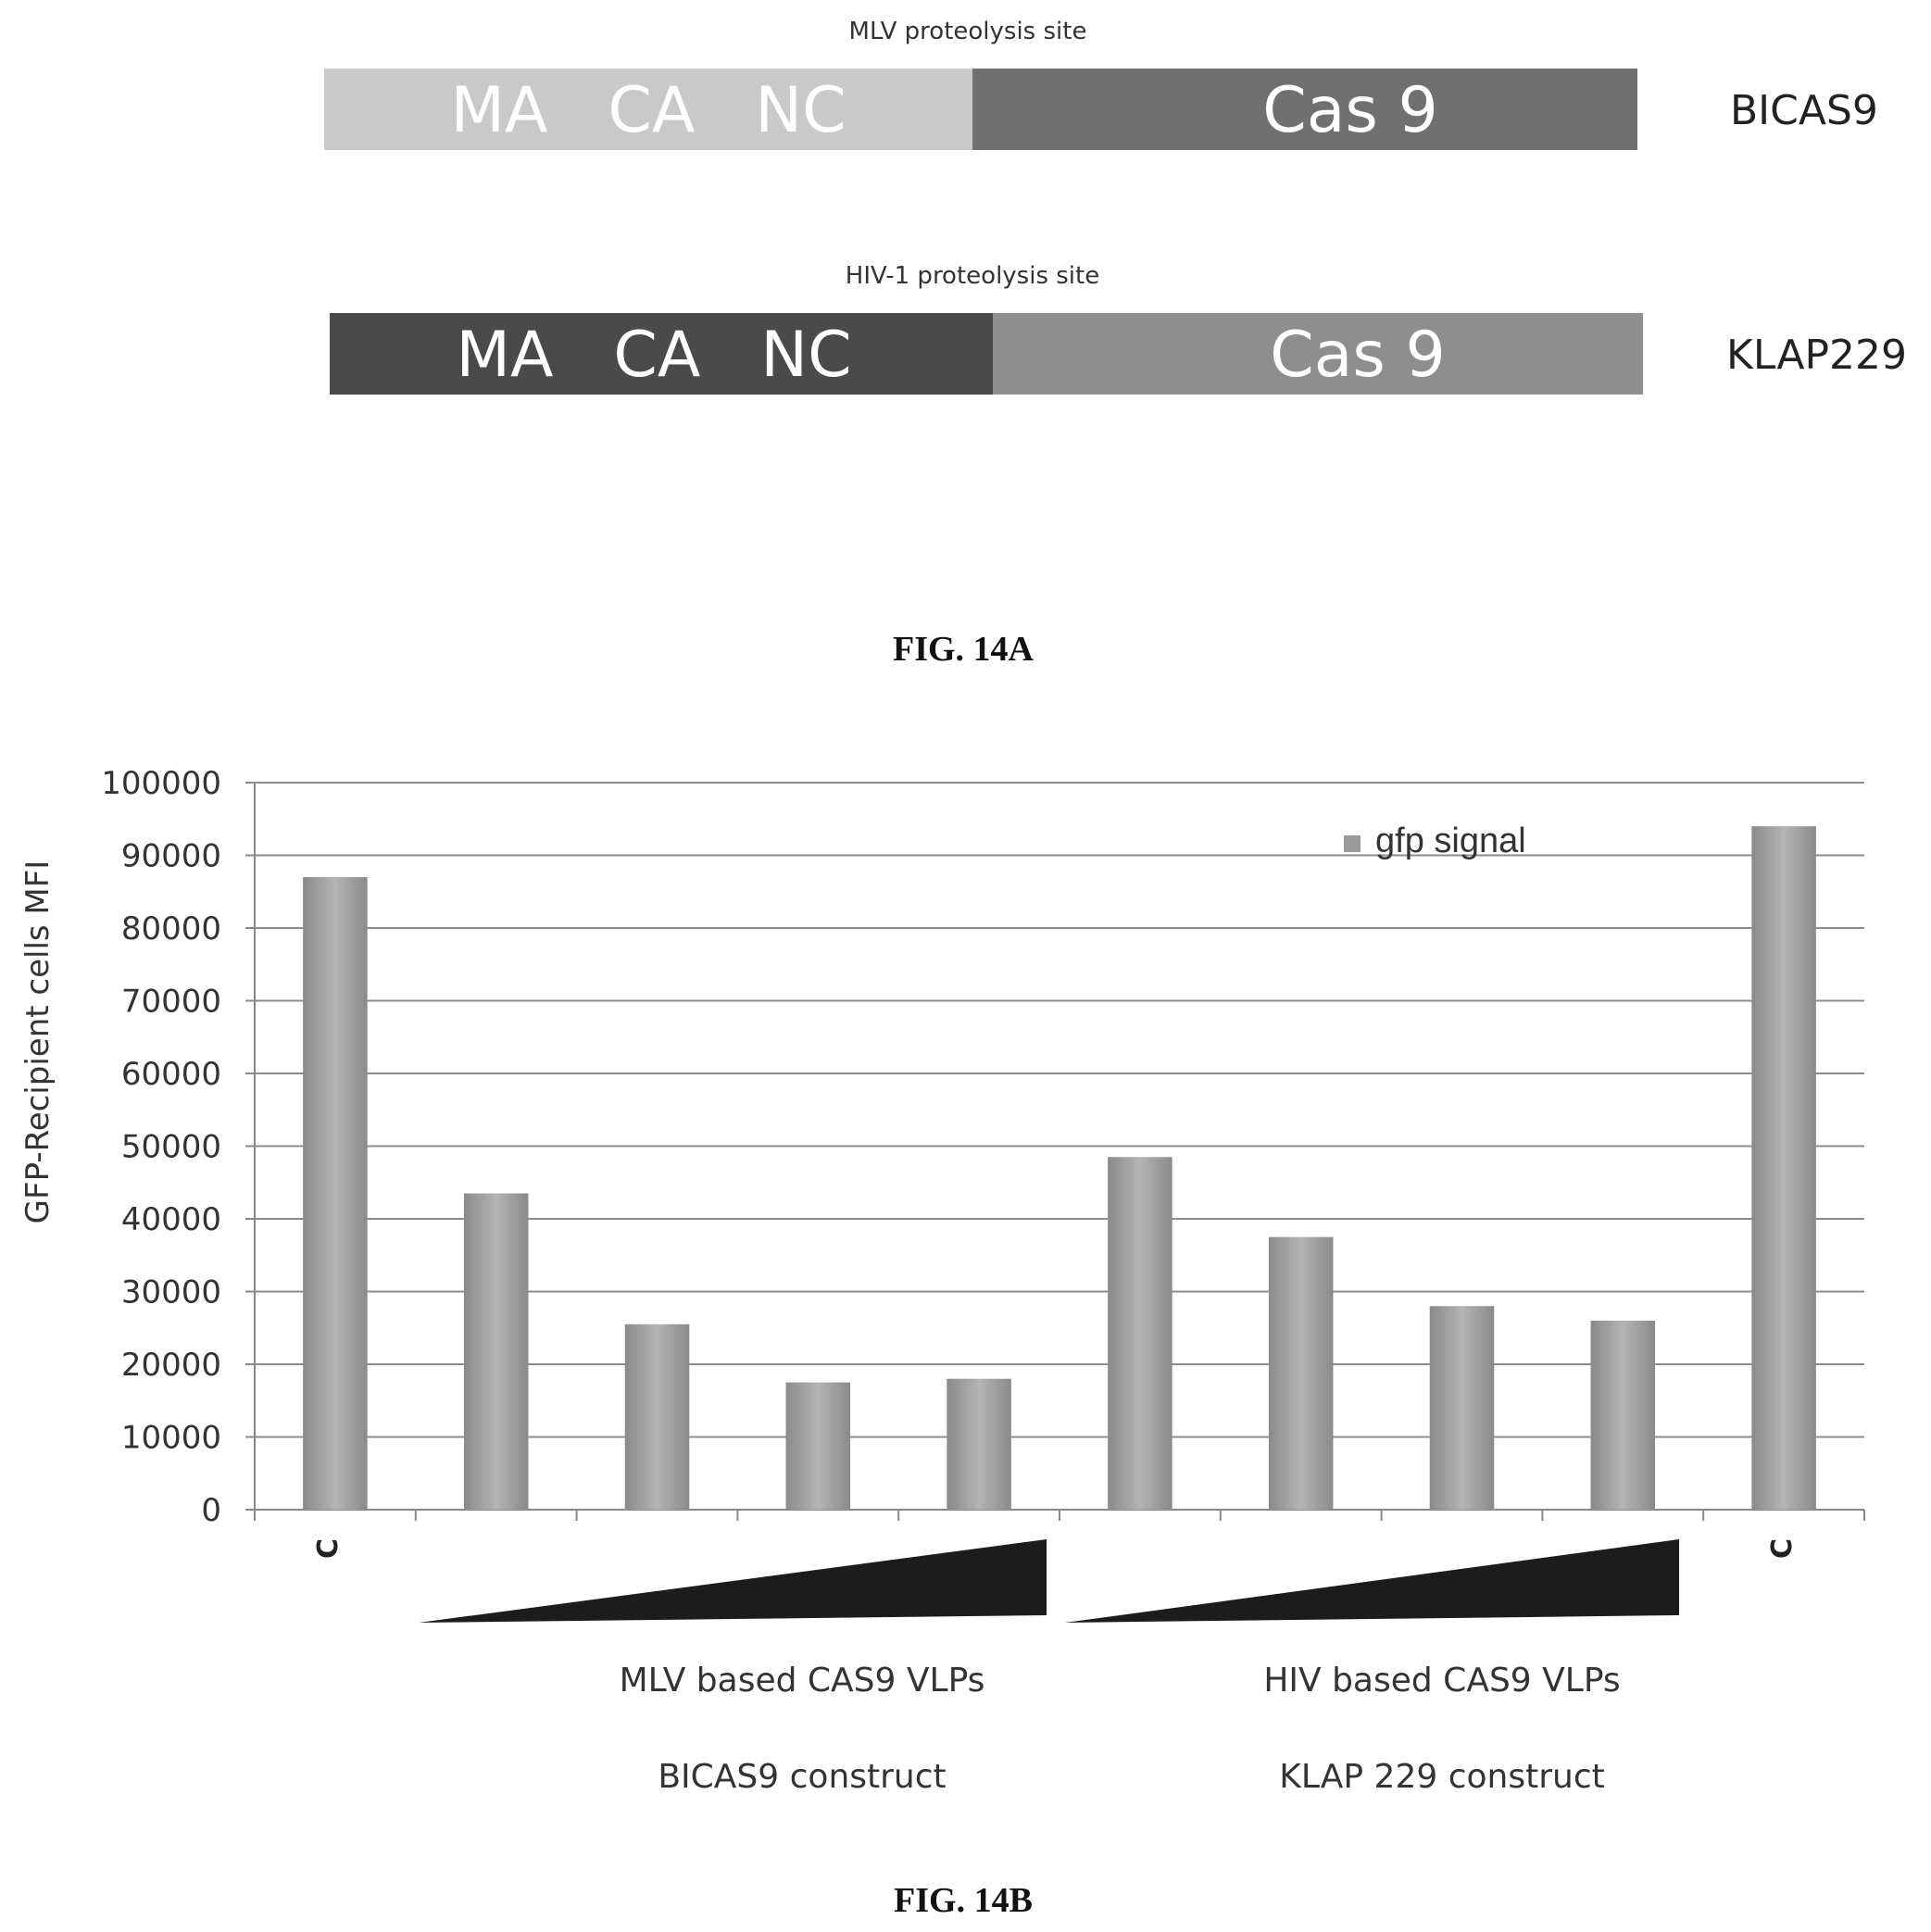  Describe the element at coordinates (171, 1438) in the screenshot. I see `y-tick-label: 10000` at that location.